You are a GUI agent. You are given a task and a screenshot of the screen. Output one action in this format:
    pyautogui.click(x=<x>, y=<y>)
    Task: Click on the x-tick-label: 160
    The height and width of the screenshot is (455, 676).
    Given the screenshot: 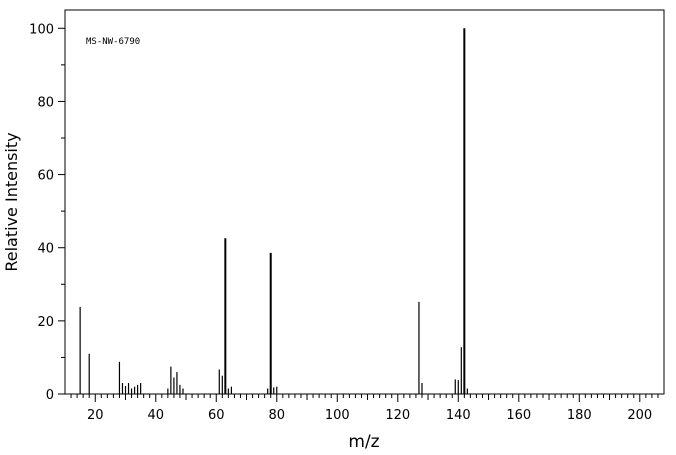 What is the action you would take?
    pyautogui.click(x=518, y=415)
    